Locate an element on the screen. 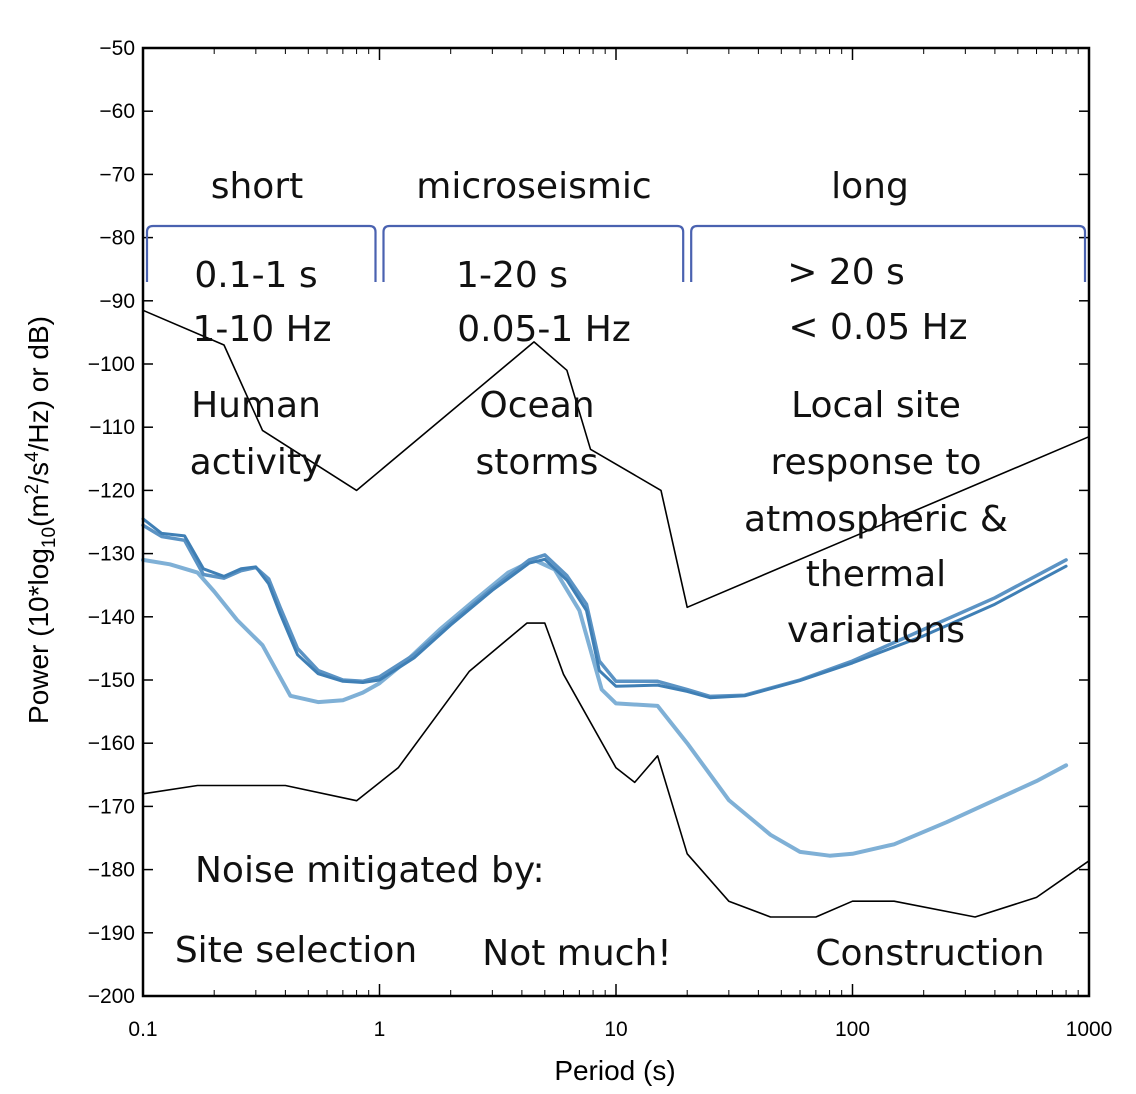  annotation-not-much: Not much! is located at coordinates (576, 953).